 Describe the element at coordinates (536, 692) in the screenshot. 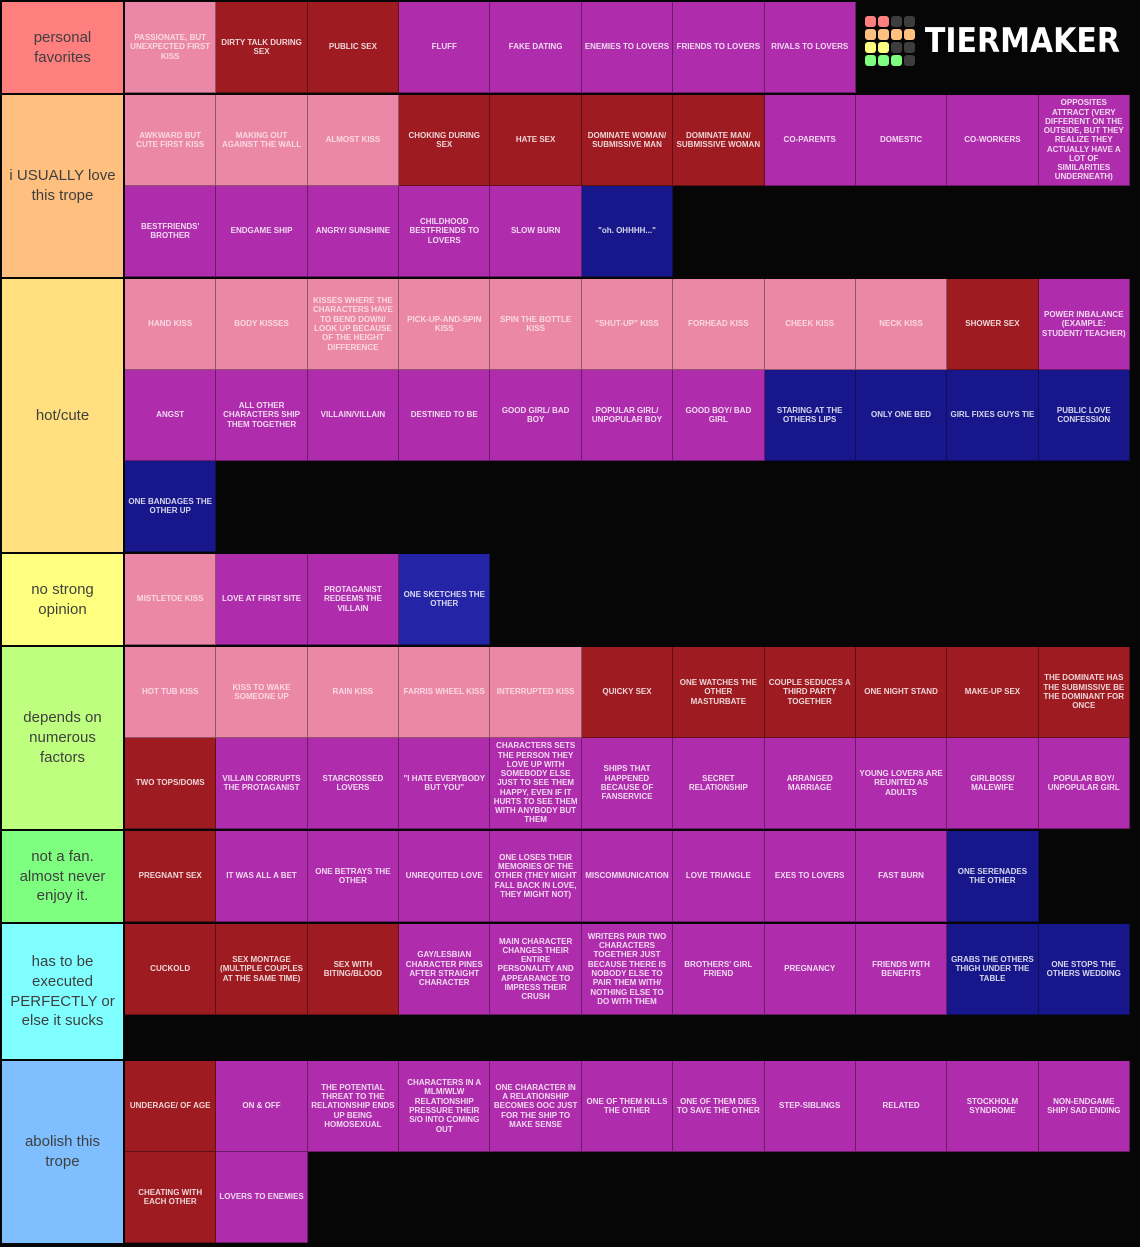

I see `tier-item: INTERRUPTED KISS` at that location.